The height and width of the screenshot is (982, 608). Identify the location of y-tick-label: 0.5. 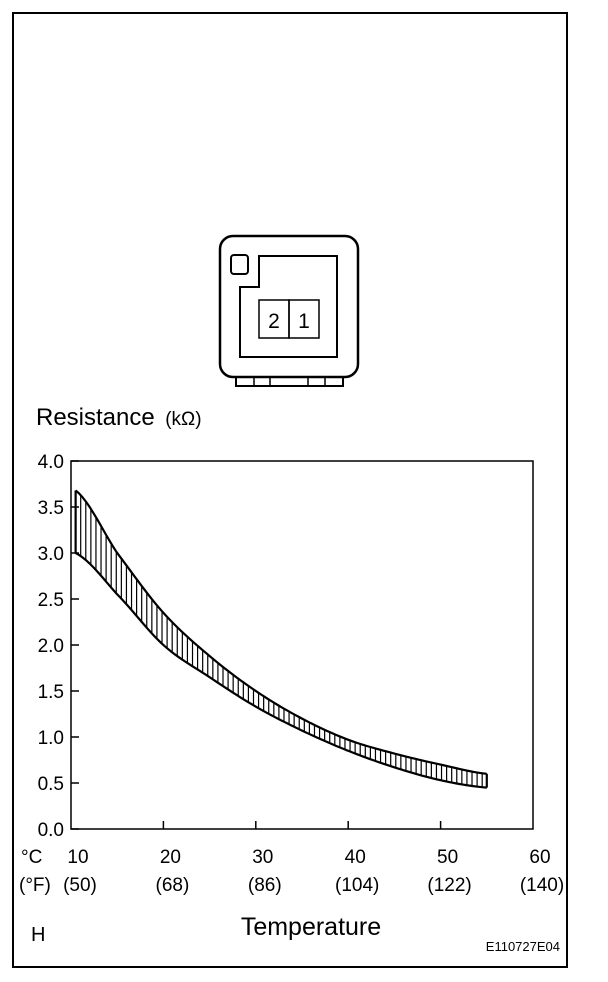
(51, 784).